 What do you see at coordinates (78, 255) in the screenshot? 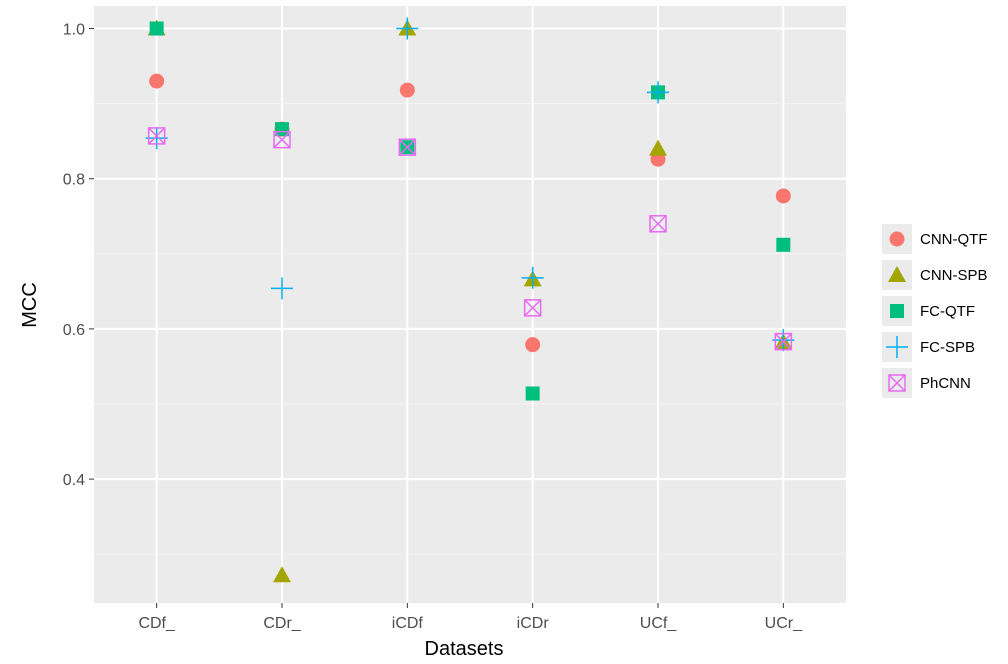
I see `y-axis-ticks: 0.4 0.6 0.8 1.0` at bounding box center [78, 255].